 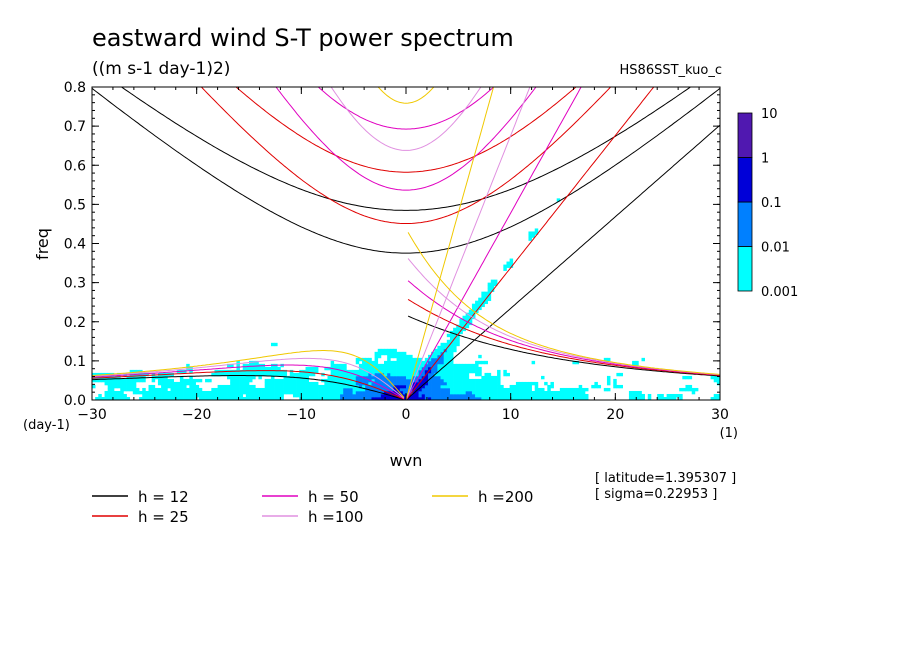 I want to click on y-tick-label: 0.4, so click(x=75, y=245).